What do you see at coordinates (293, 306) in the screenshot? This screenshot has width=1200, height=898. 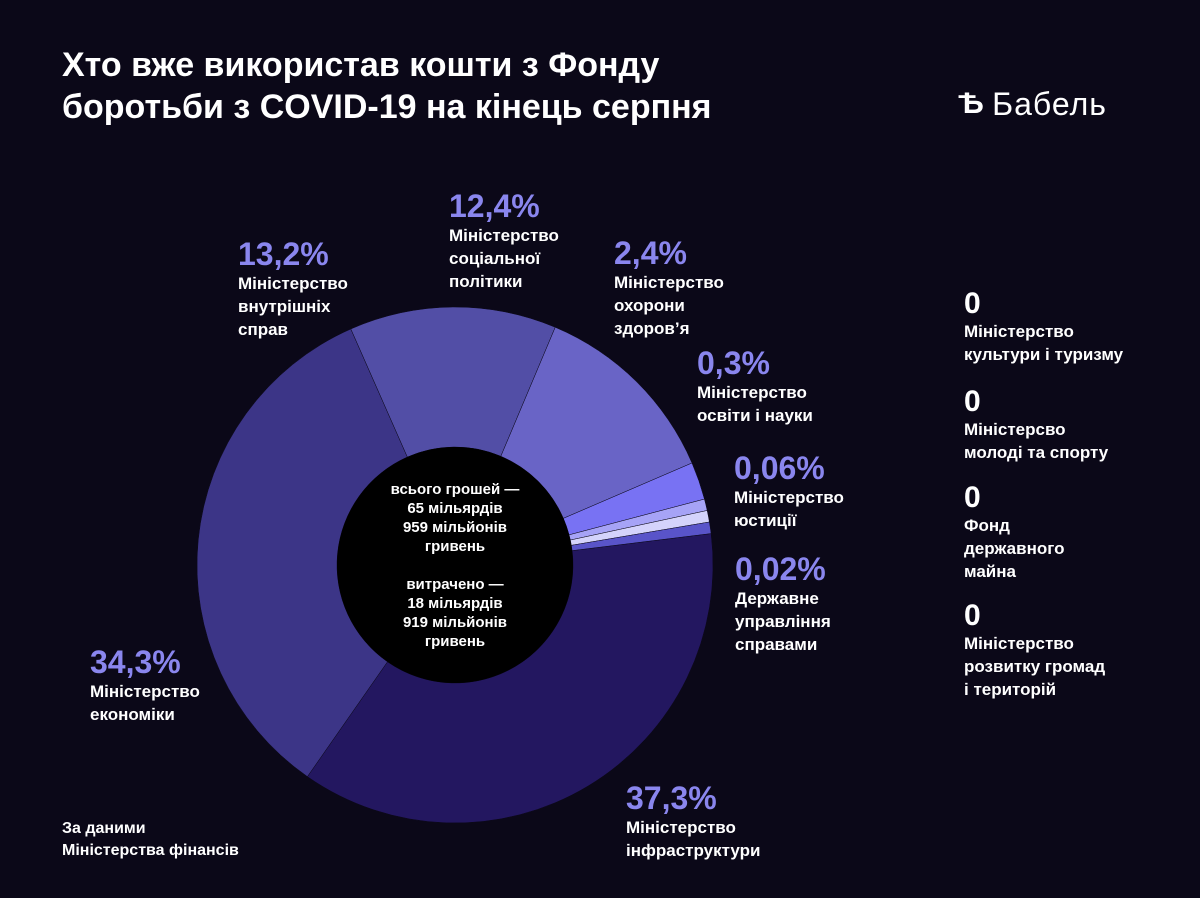 I see `label-name: Міністерство внутрішніх справ` at bounding box center [293, 306].